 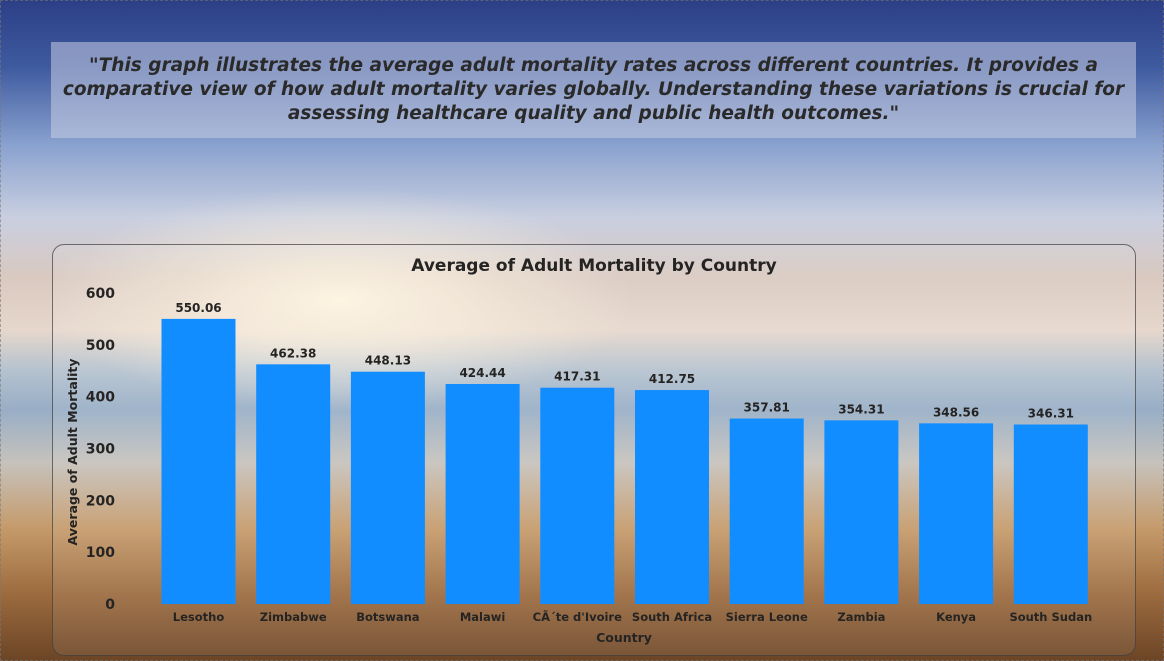 What do you see at coordinates (577, 616) in the screenshot?
I see `x-tick-label: CÃ´te d'Ivoire` at bounding box center [577, 616].